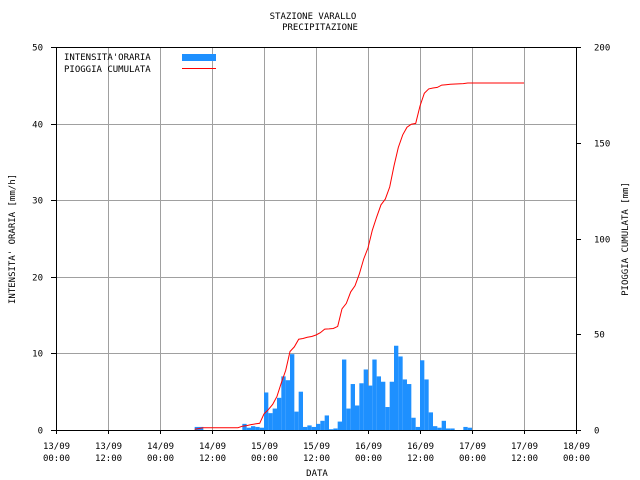 The height and width of the screenshot is (480, 640). What do you see at coordinates (317, 474) in the screenshot?
I see `x-axis-label: DATA` at bounding box center [317, 474].